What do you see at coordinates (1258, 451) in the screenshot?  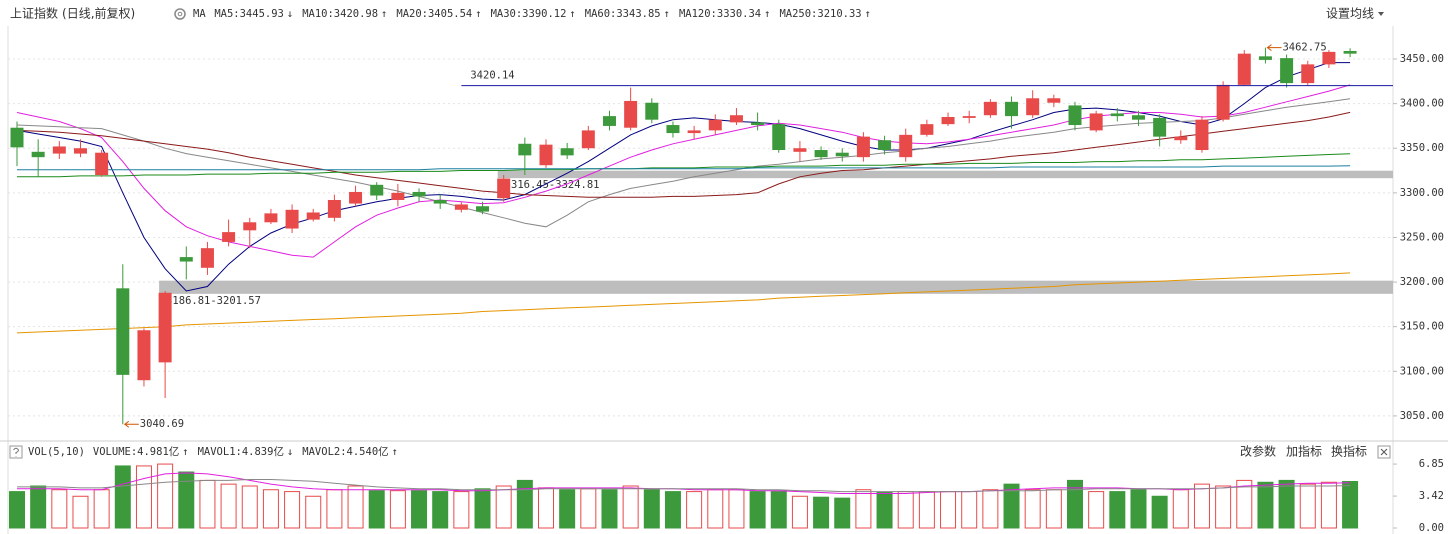 I see `button: 改参数` at bounding box center [1258, 451].